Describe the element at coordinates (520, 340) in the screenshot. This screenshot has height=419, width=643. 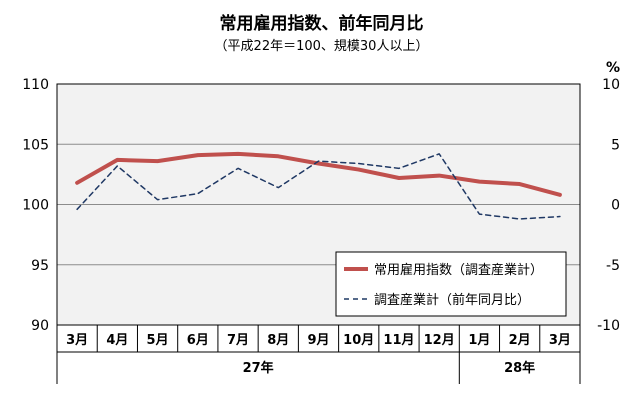
I see `category-label: 2月` at that location.